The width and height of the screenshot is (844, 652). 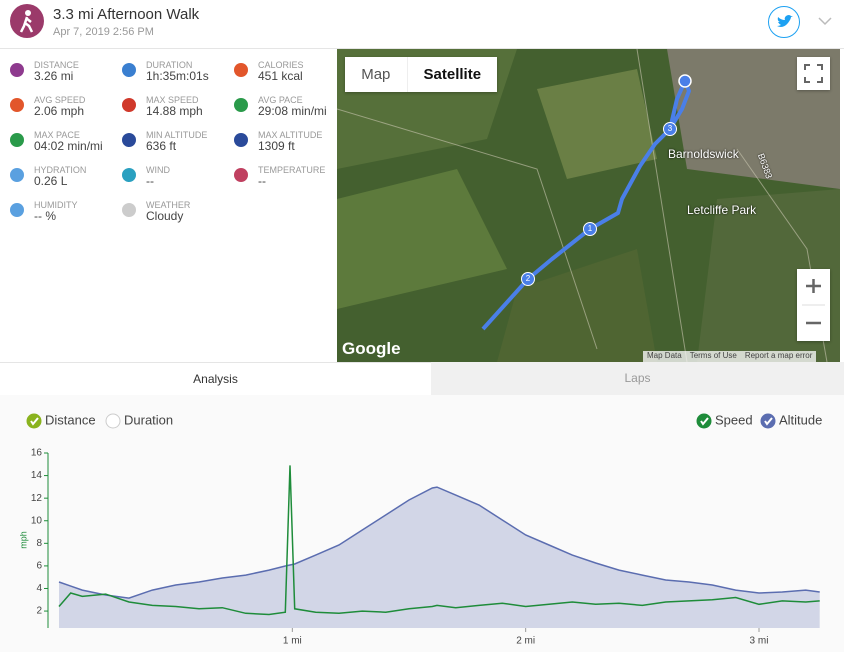 I want to click on stat-label: AVG SPEED, so click(x=60, y=100).